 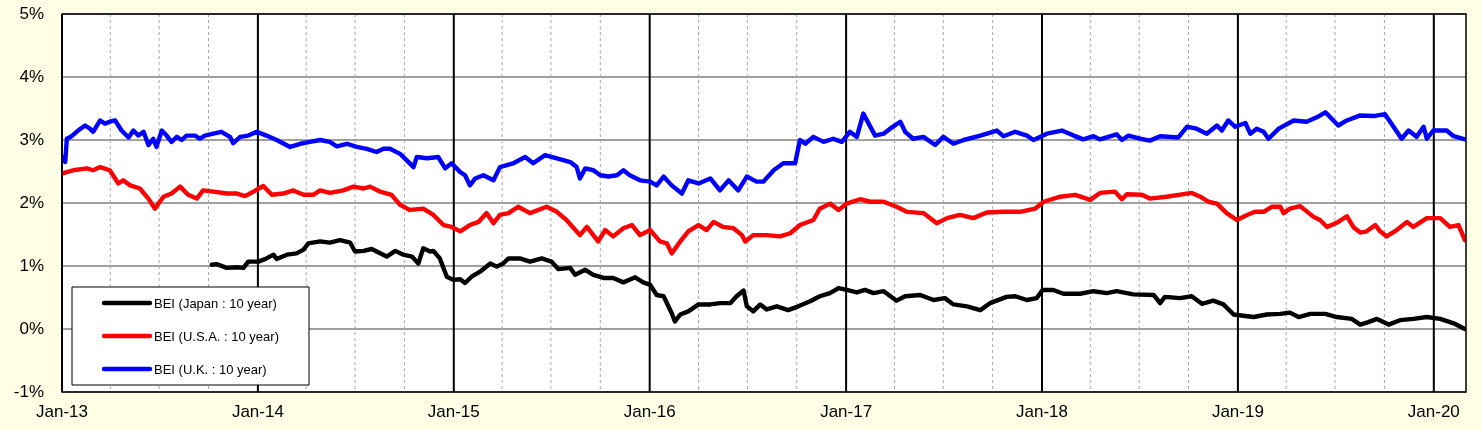 What do you see at coordinates (31, 13) in the screenshot?
I see `y-tick-label: 5%` at bounding box center [31, 13].